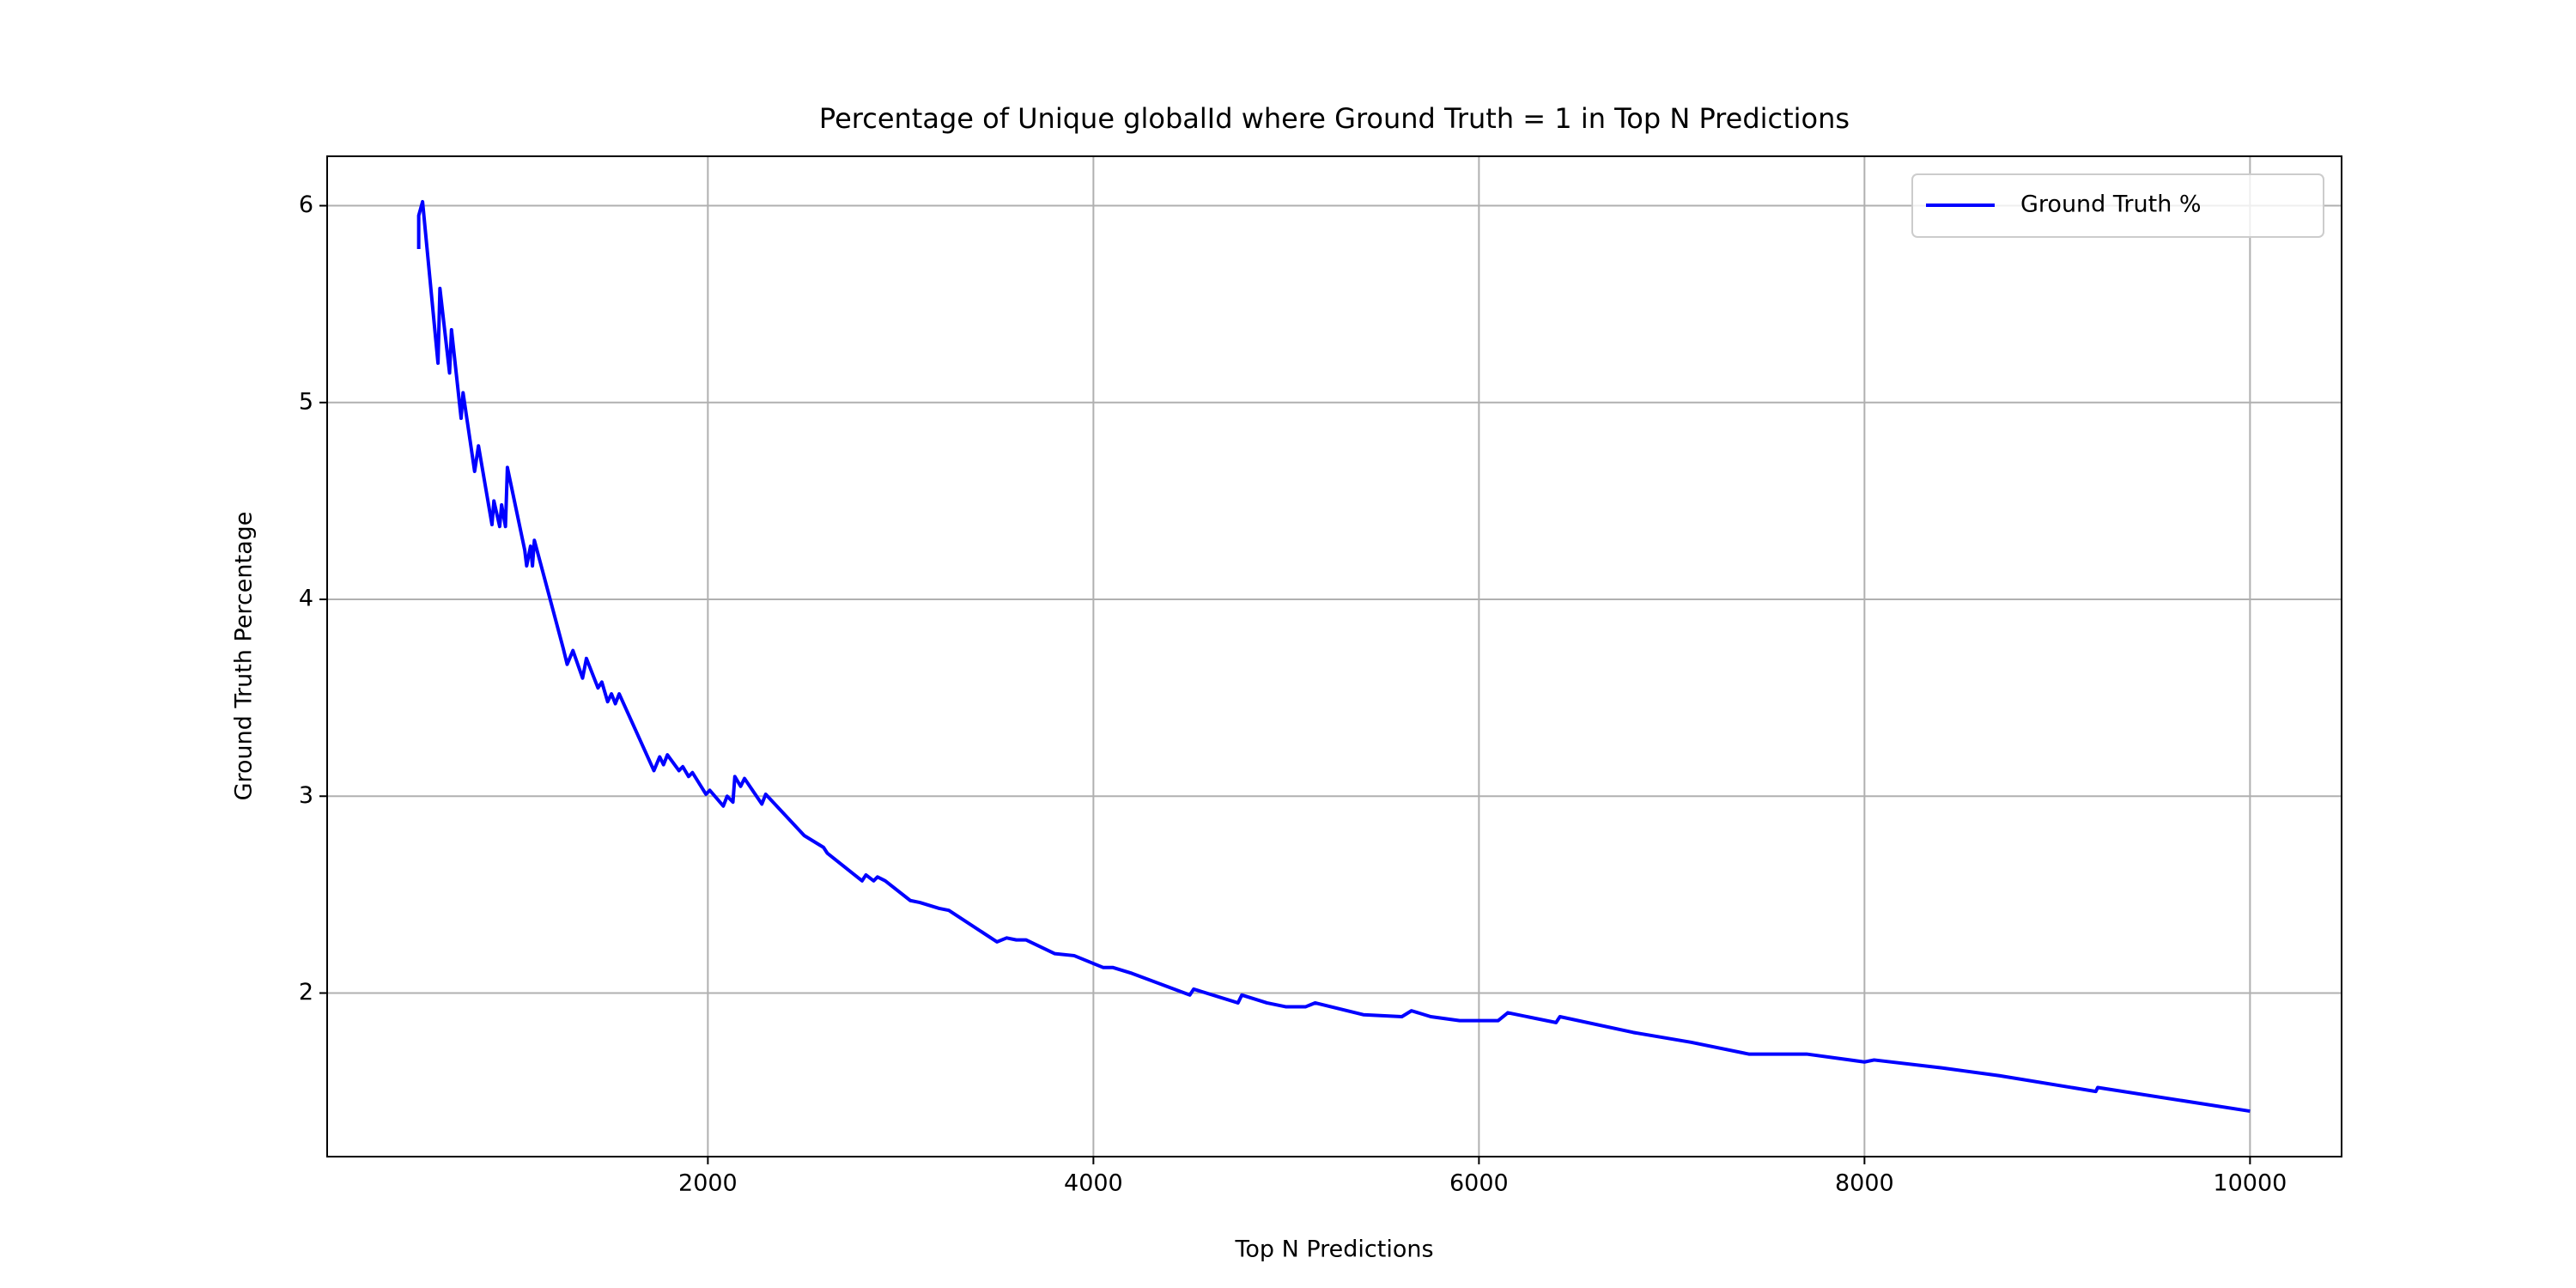 The width and height of the screenshot is (2576, 1288). Describe the element at coordinates (708, 1184) in the screenshot. I see `x-tick-label: 2000` at that location.